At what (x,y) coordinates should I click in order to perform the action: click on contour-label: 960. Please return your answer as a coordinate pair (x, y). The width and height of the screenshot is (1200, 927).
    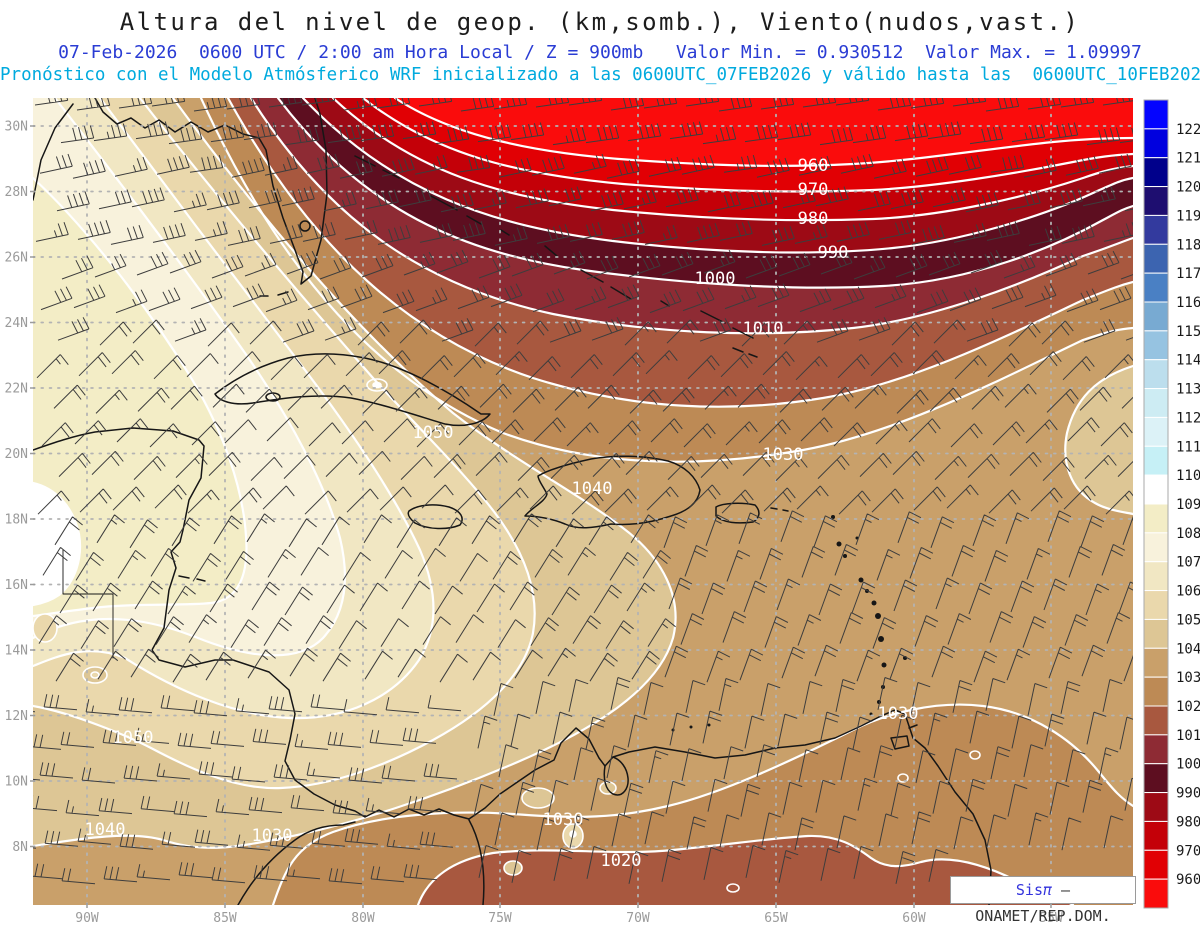
    Looking at the image, I should click on (813, 166).